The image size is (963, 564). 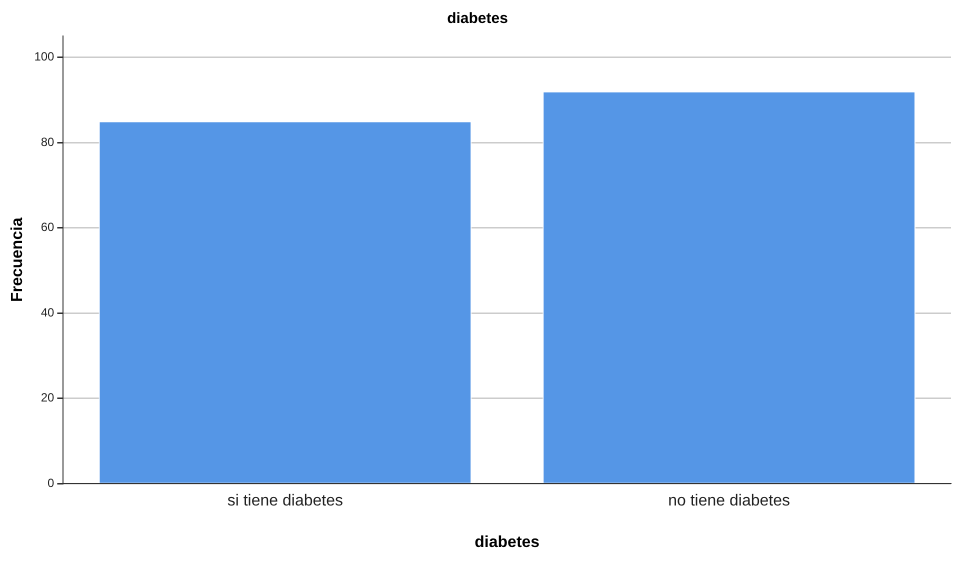 I want to click on y-tick-label: 60, so click(x=47, y=227).